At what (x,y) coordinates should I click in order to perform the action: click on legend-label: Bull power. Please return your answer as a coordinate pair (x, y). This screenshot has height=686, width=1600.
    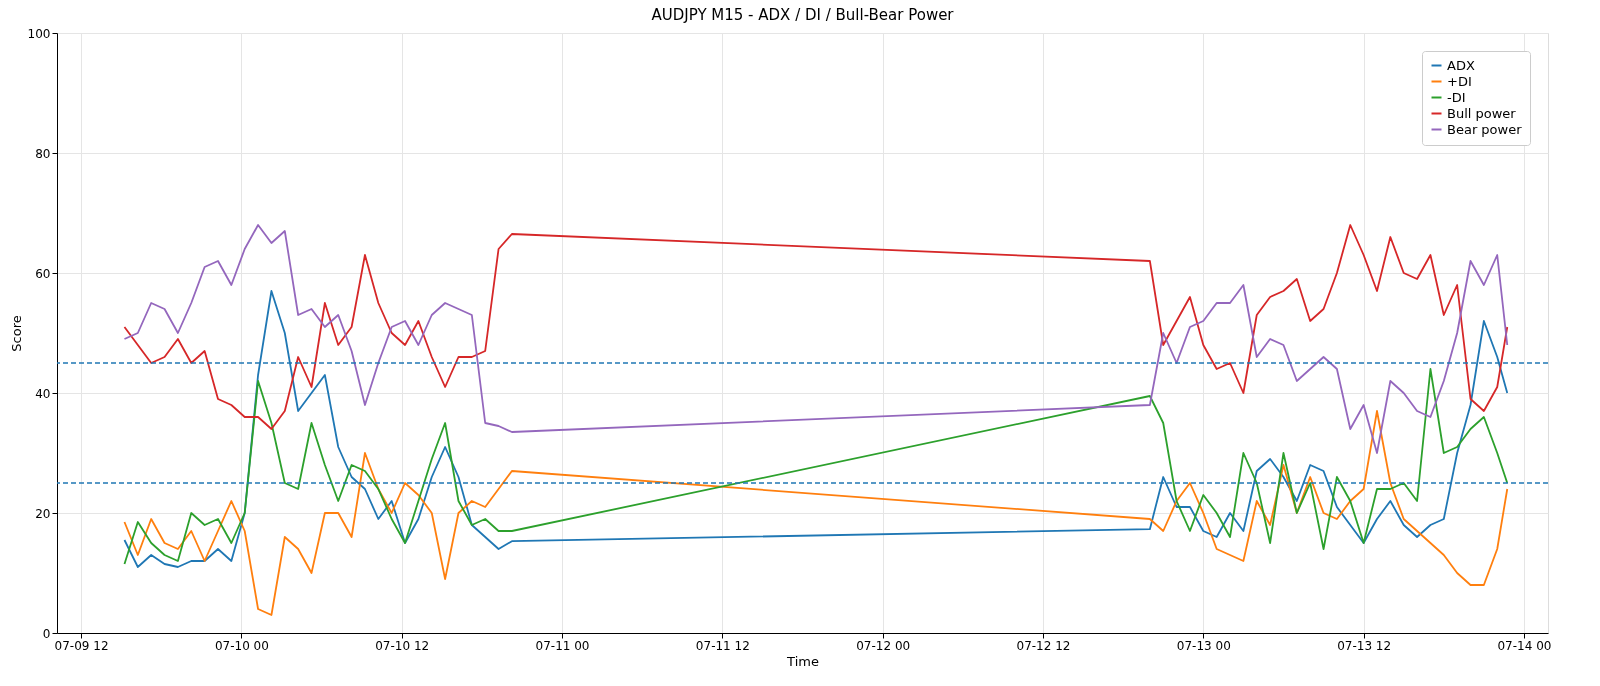
    Looking at the image, I should click on (1482, 113).